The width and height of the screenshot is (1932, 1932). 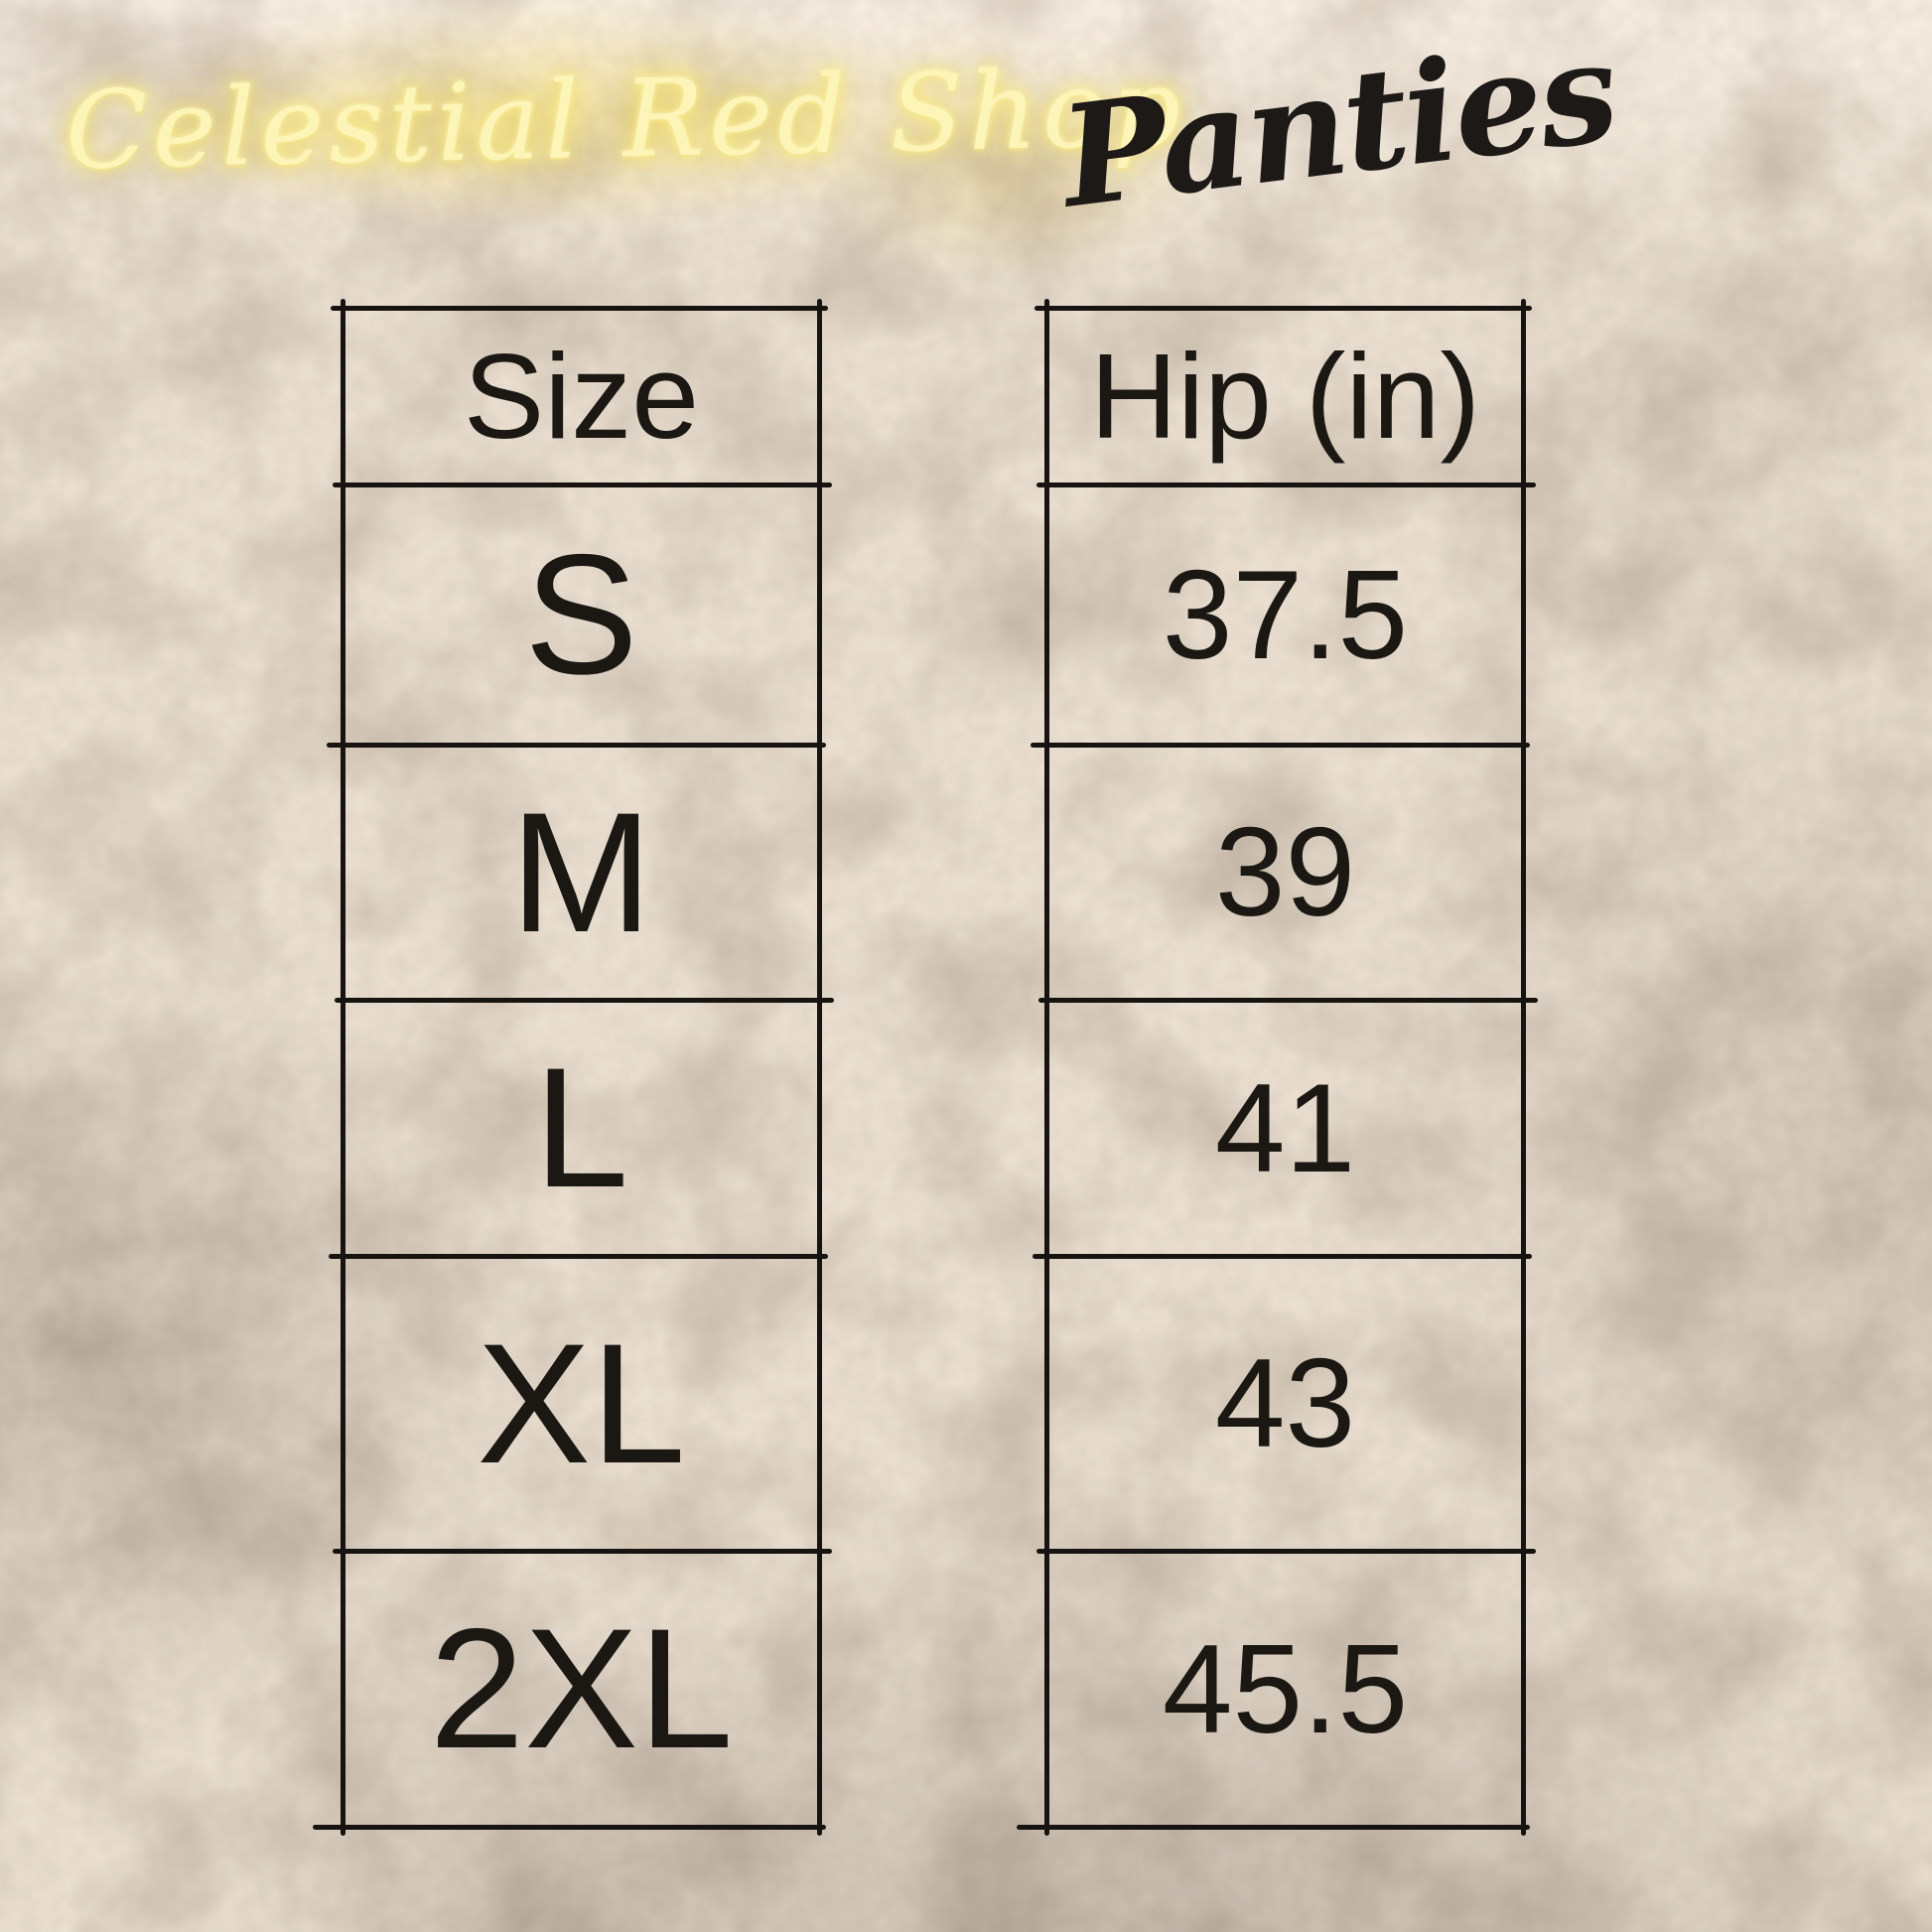 I want to click on hip-cell: 39, so click(x=1285, y=872).